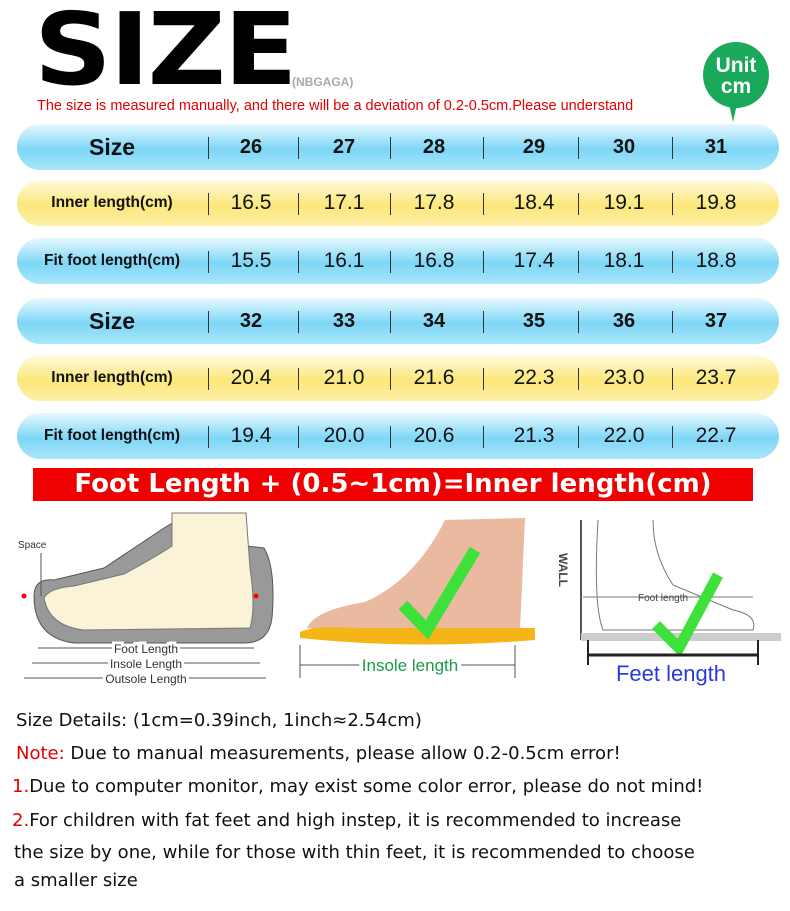 This screenshot has width=790, height=911. Describe the element at coordinates (434, 321) in the screenshot. I see `table-cell: 34` at that location.